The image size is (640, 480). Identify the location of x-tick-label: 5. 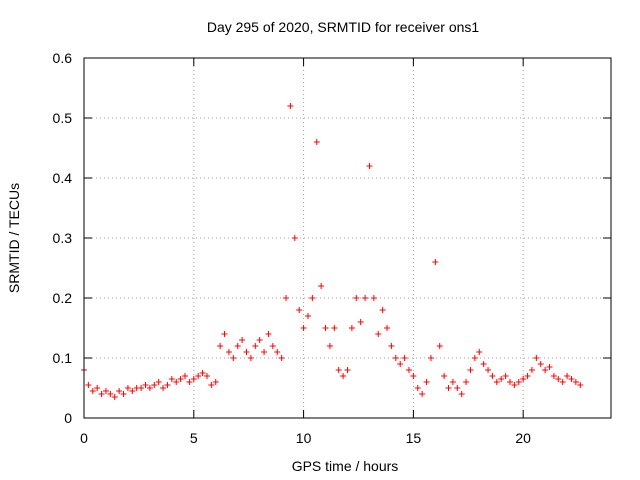
(194, 438).